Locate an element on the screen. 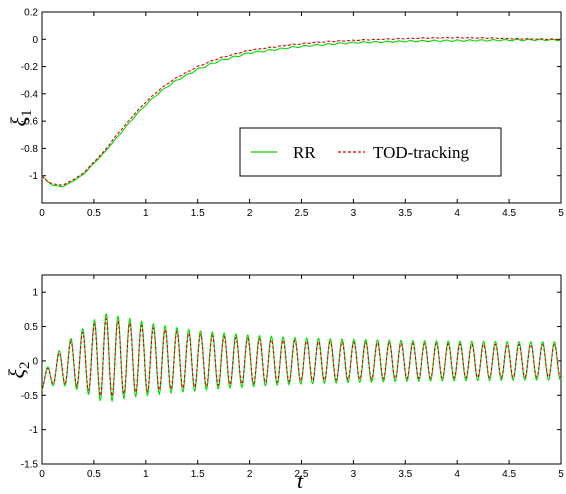 This screenshot has width=566, height=494. legend-label-rr: RR is located at coordinates (304, 152).